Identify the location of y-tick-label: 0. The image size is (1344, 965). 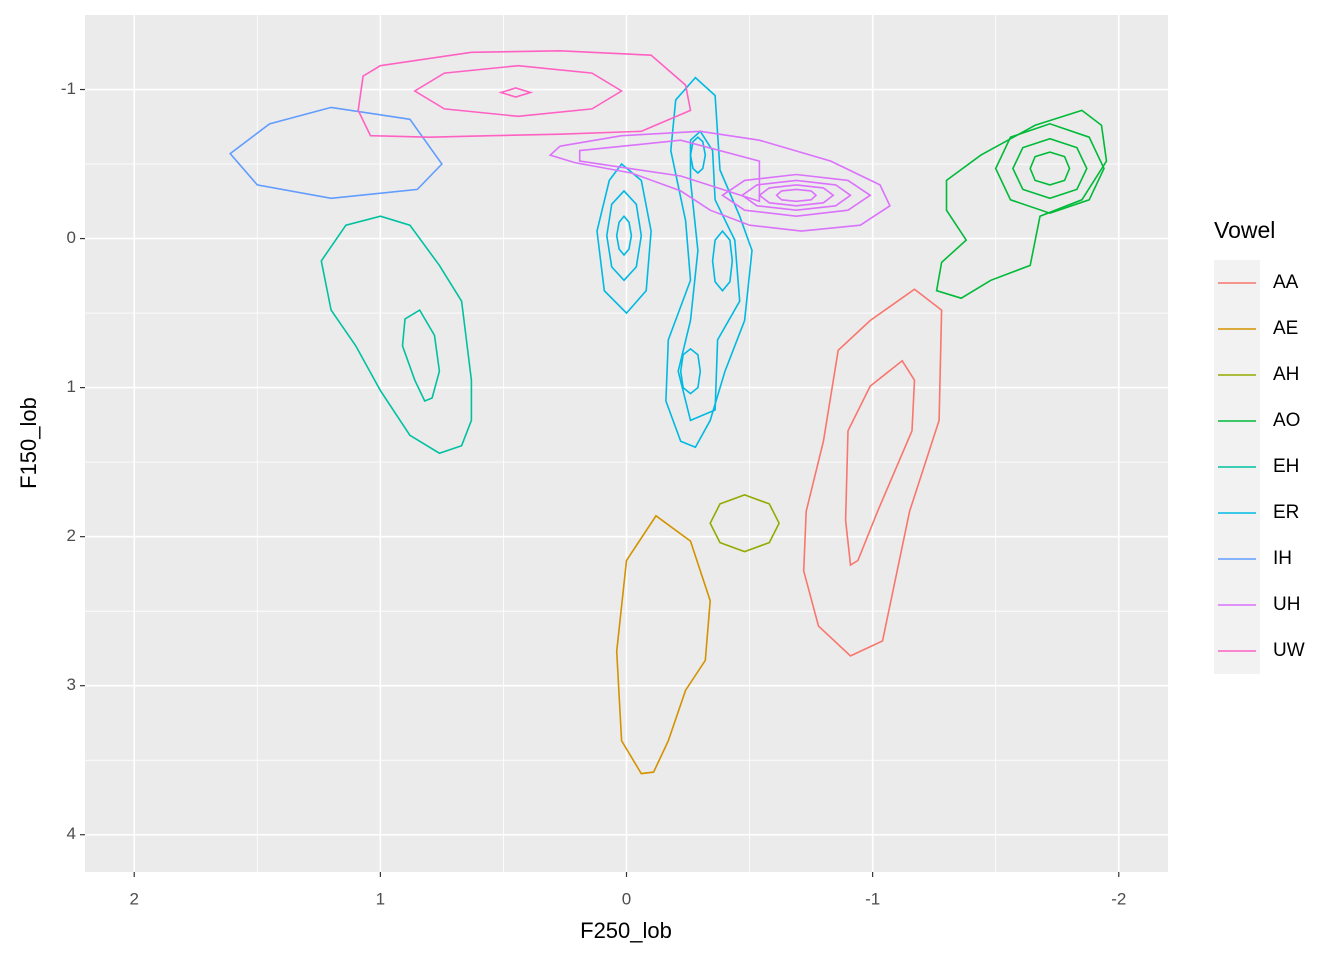
(71, 237).